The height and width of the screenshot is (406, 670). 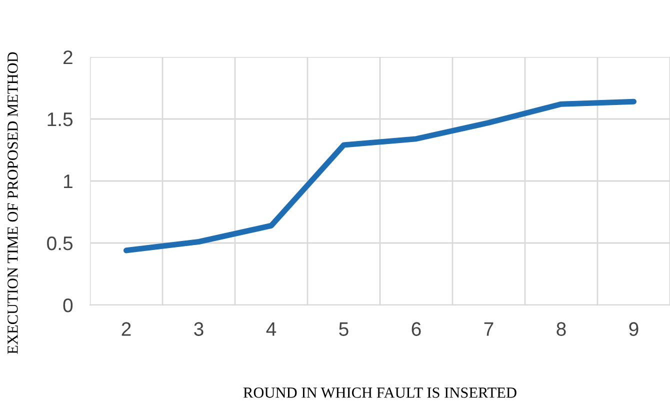 I want to click on x-tick-label: 2, so click(x=126, y=329).